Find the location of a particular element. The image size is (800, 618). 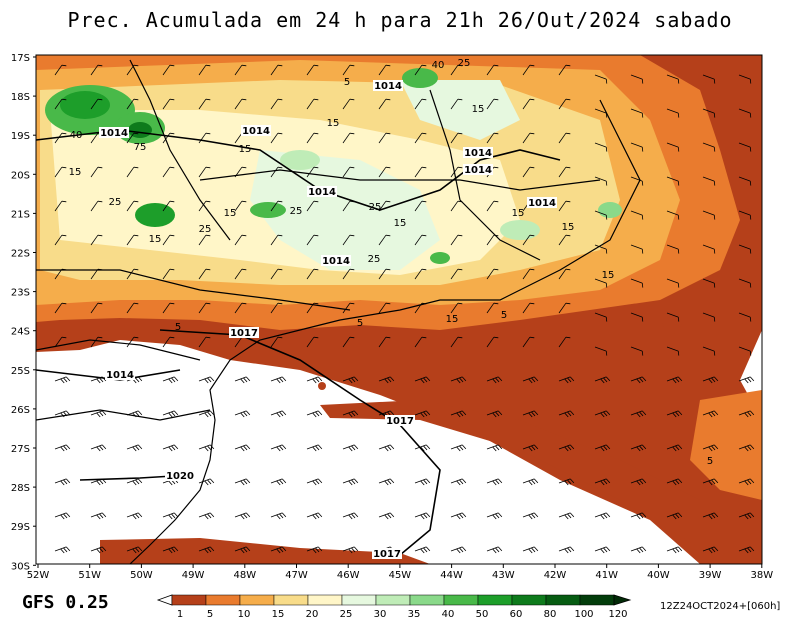

lon-tick-label: 52W is located at coordinates (38, 575).